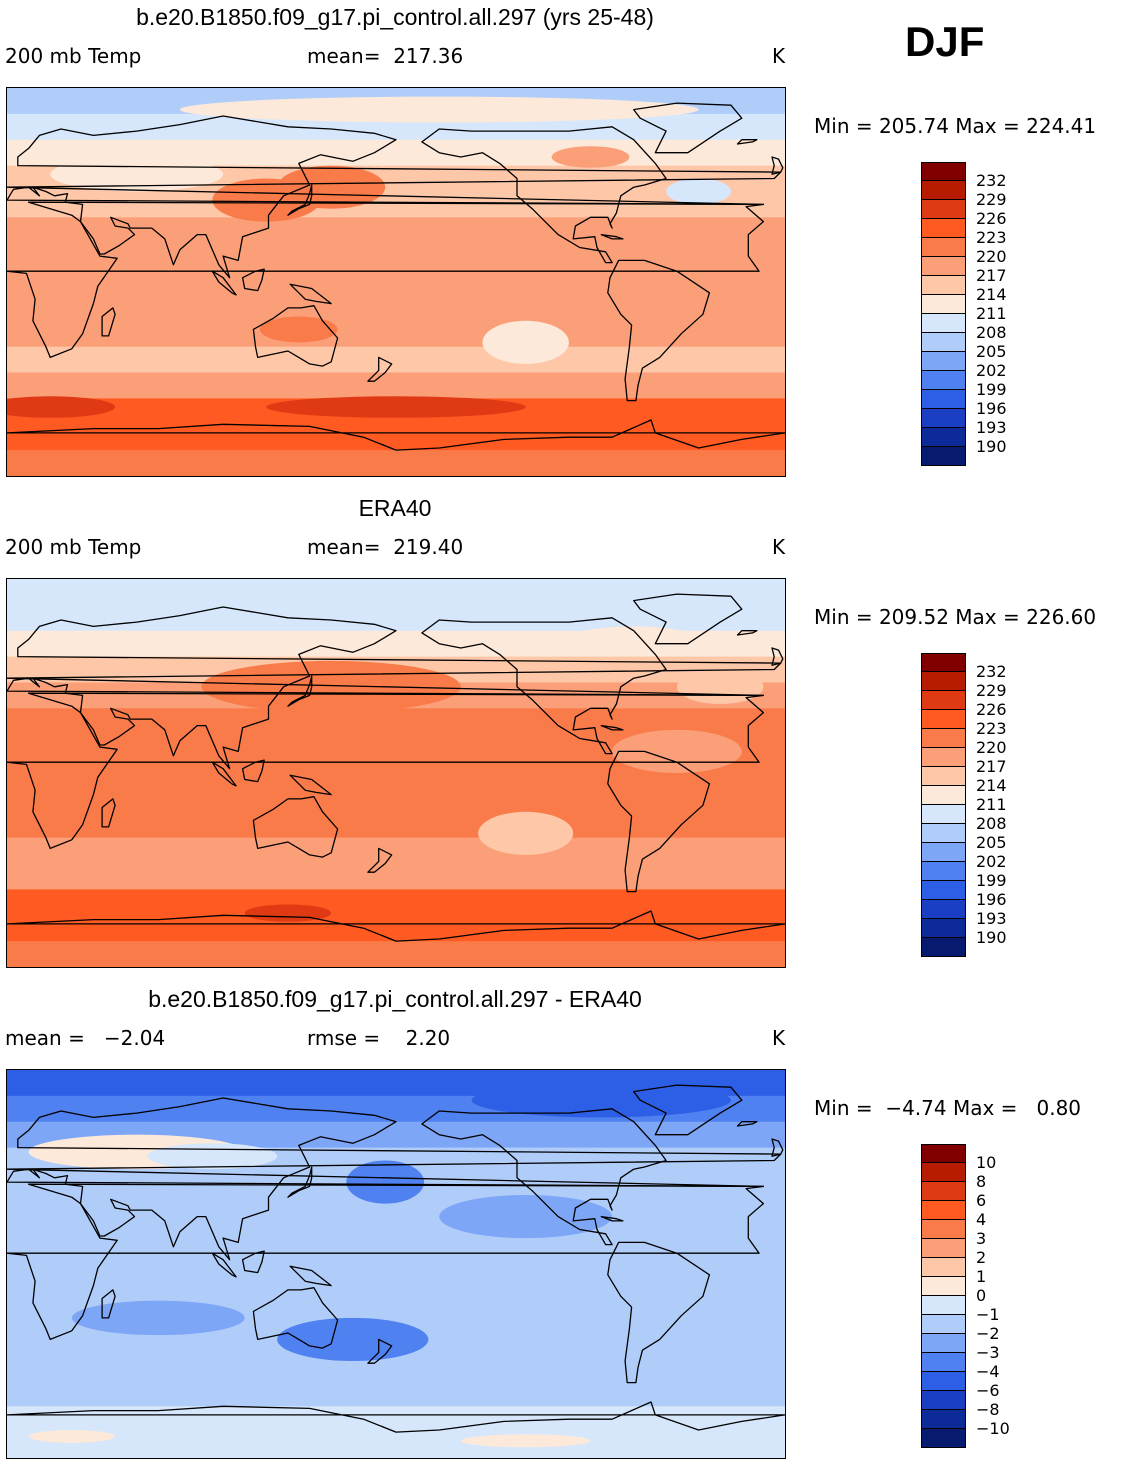  Describe the element at coordinates (395, 508) in the screenshot. I see `panel-title: ERA40` at that location.